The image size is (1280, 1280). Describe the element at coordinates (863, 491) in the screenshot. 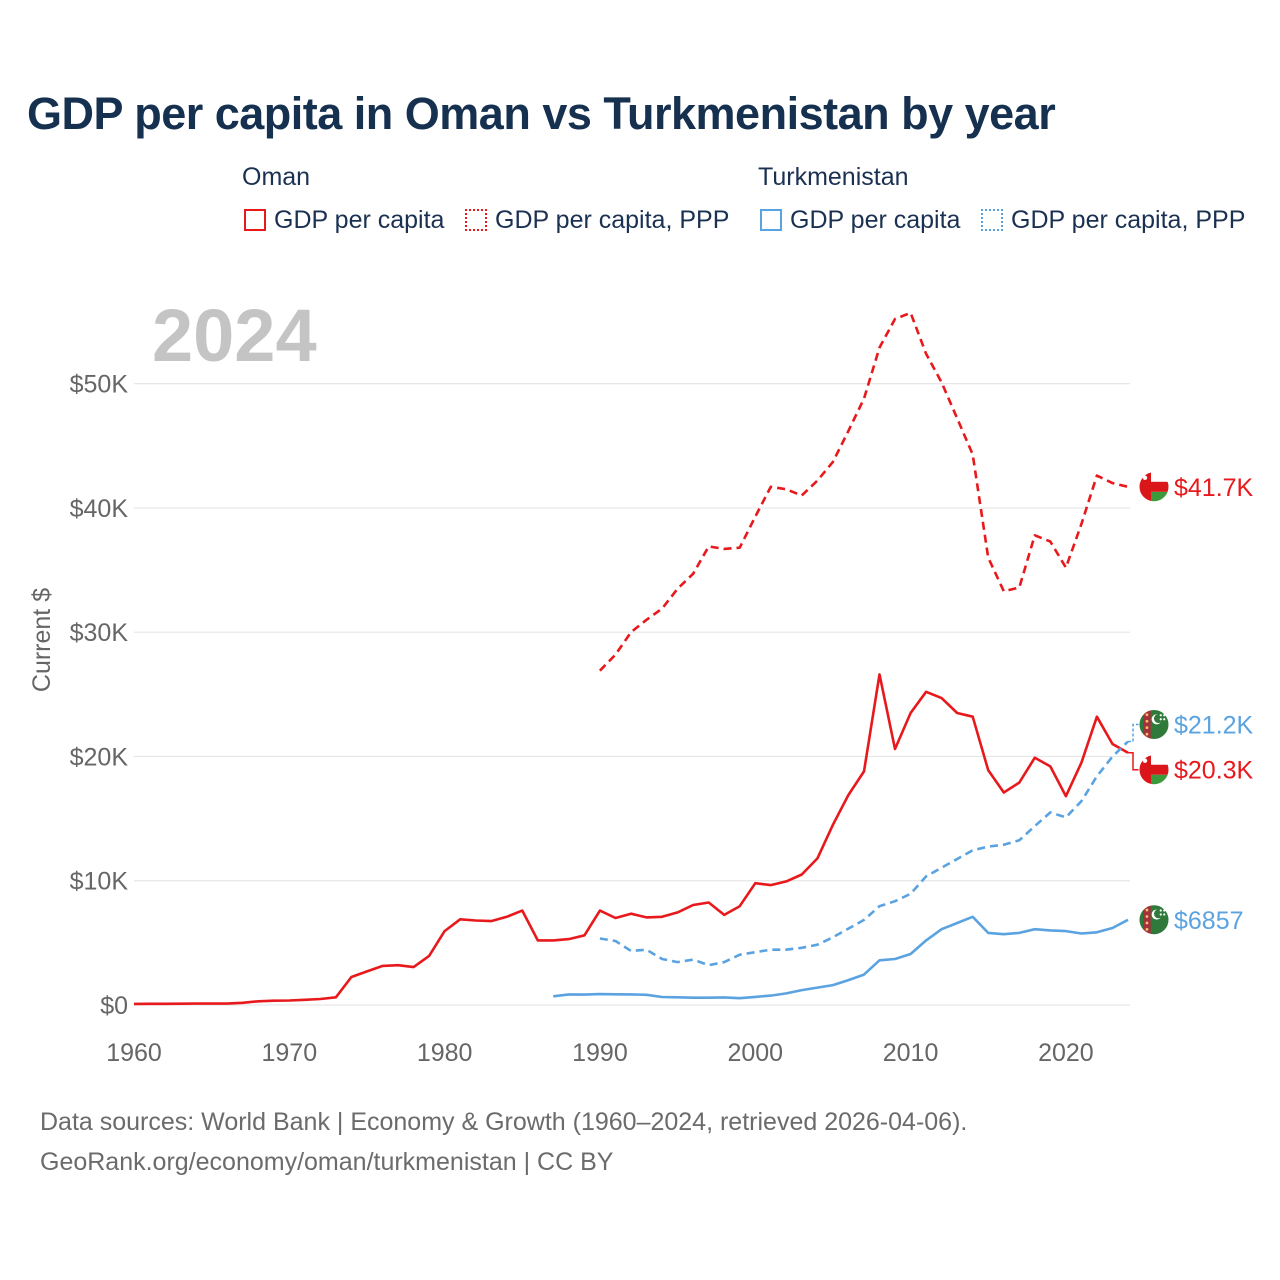

I see `series-line-oman-dashed` at that location.